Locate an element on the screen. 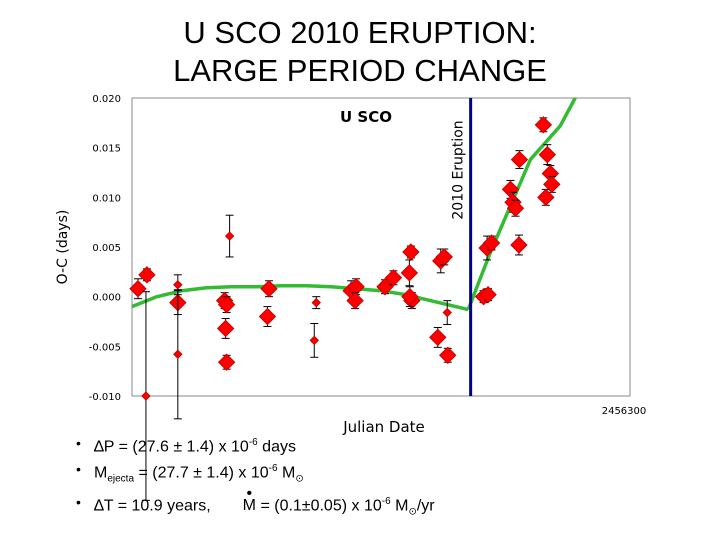 The width and height of the screenshot is (720, 540). rate-exp: -6 is located at coordinates (386, 501).